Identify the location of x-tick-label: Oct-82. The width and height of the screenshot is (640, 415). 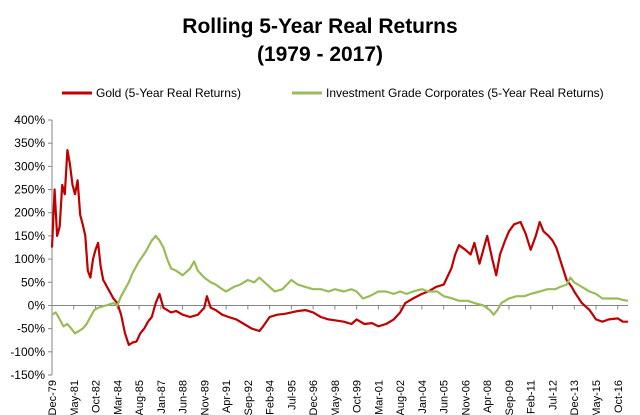
(97, 396).